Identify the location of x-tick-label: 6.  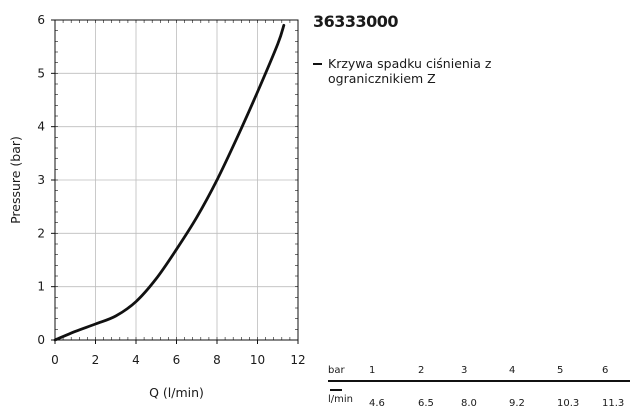
(177, 360).